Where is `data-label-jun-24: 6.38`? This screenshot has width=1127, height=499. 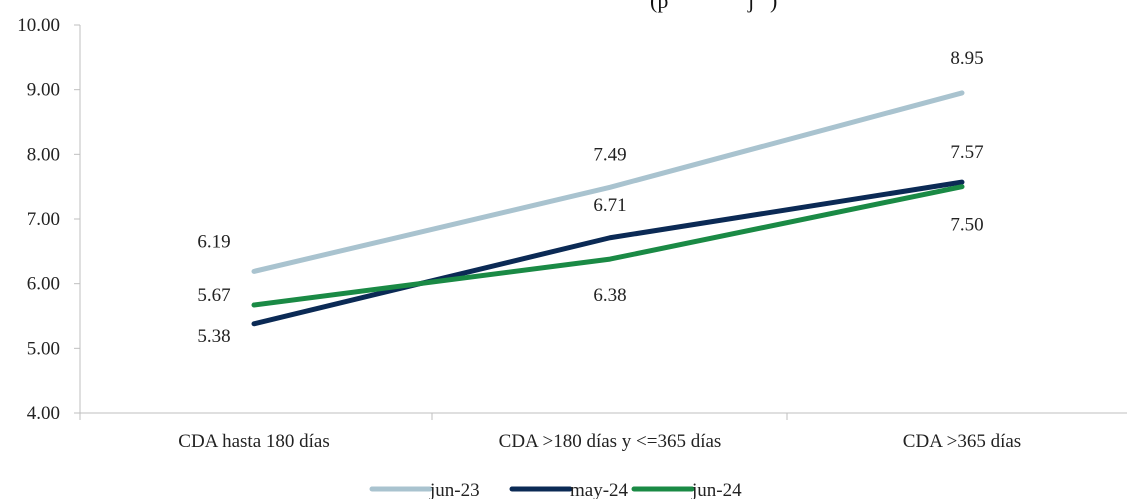
data-label-jun-24: 6.38 is located at coordinates (609, 295).